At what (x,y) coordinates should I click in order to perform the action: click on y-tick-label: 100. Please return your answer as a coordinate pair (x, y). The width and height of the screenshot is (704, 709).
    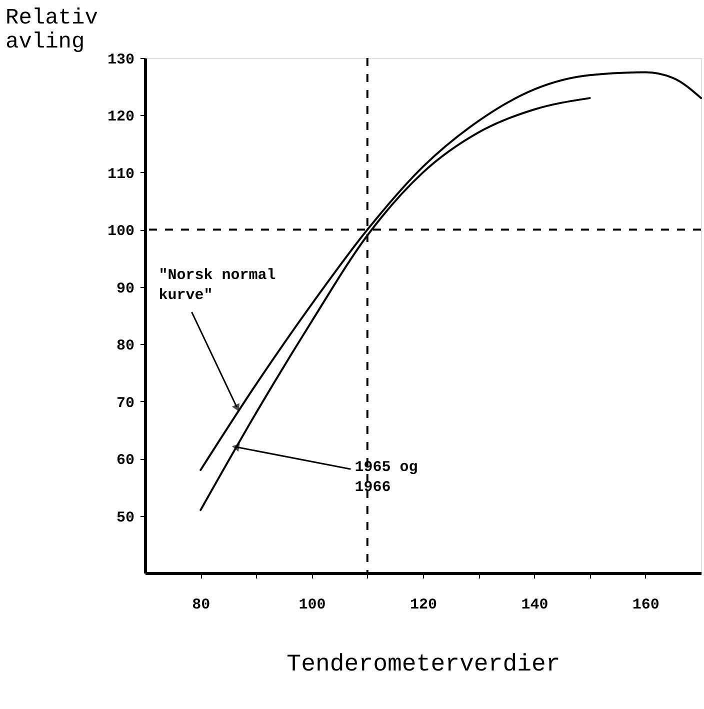
    Looking at the image, I should click on (120, 231).